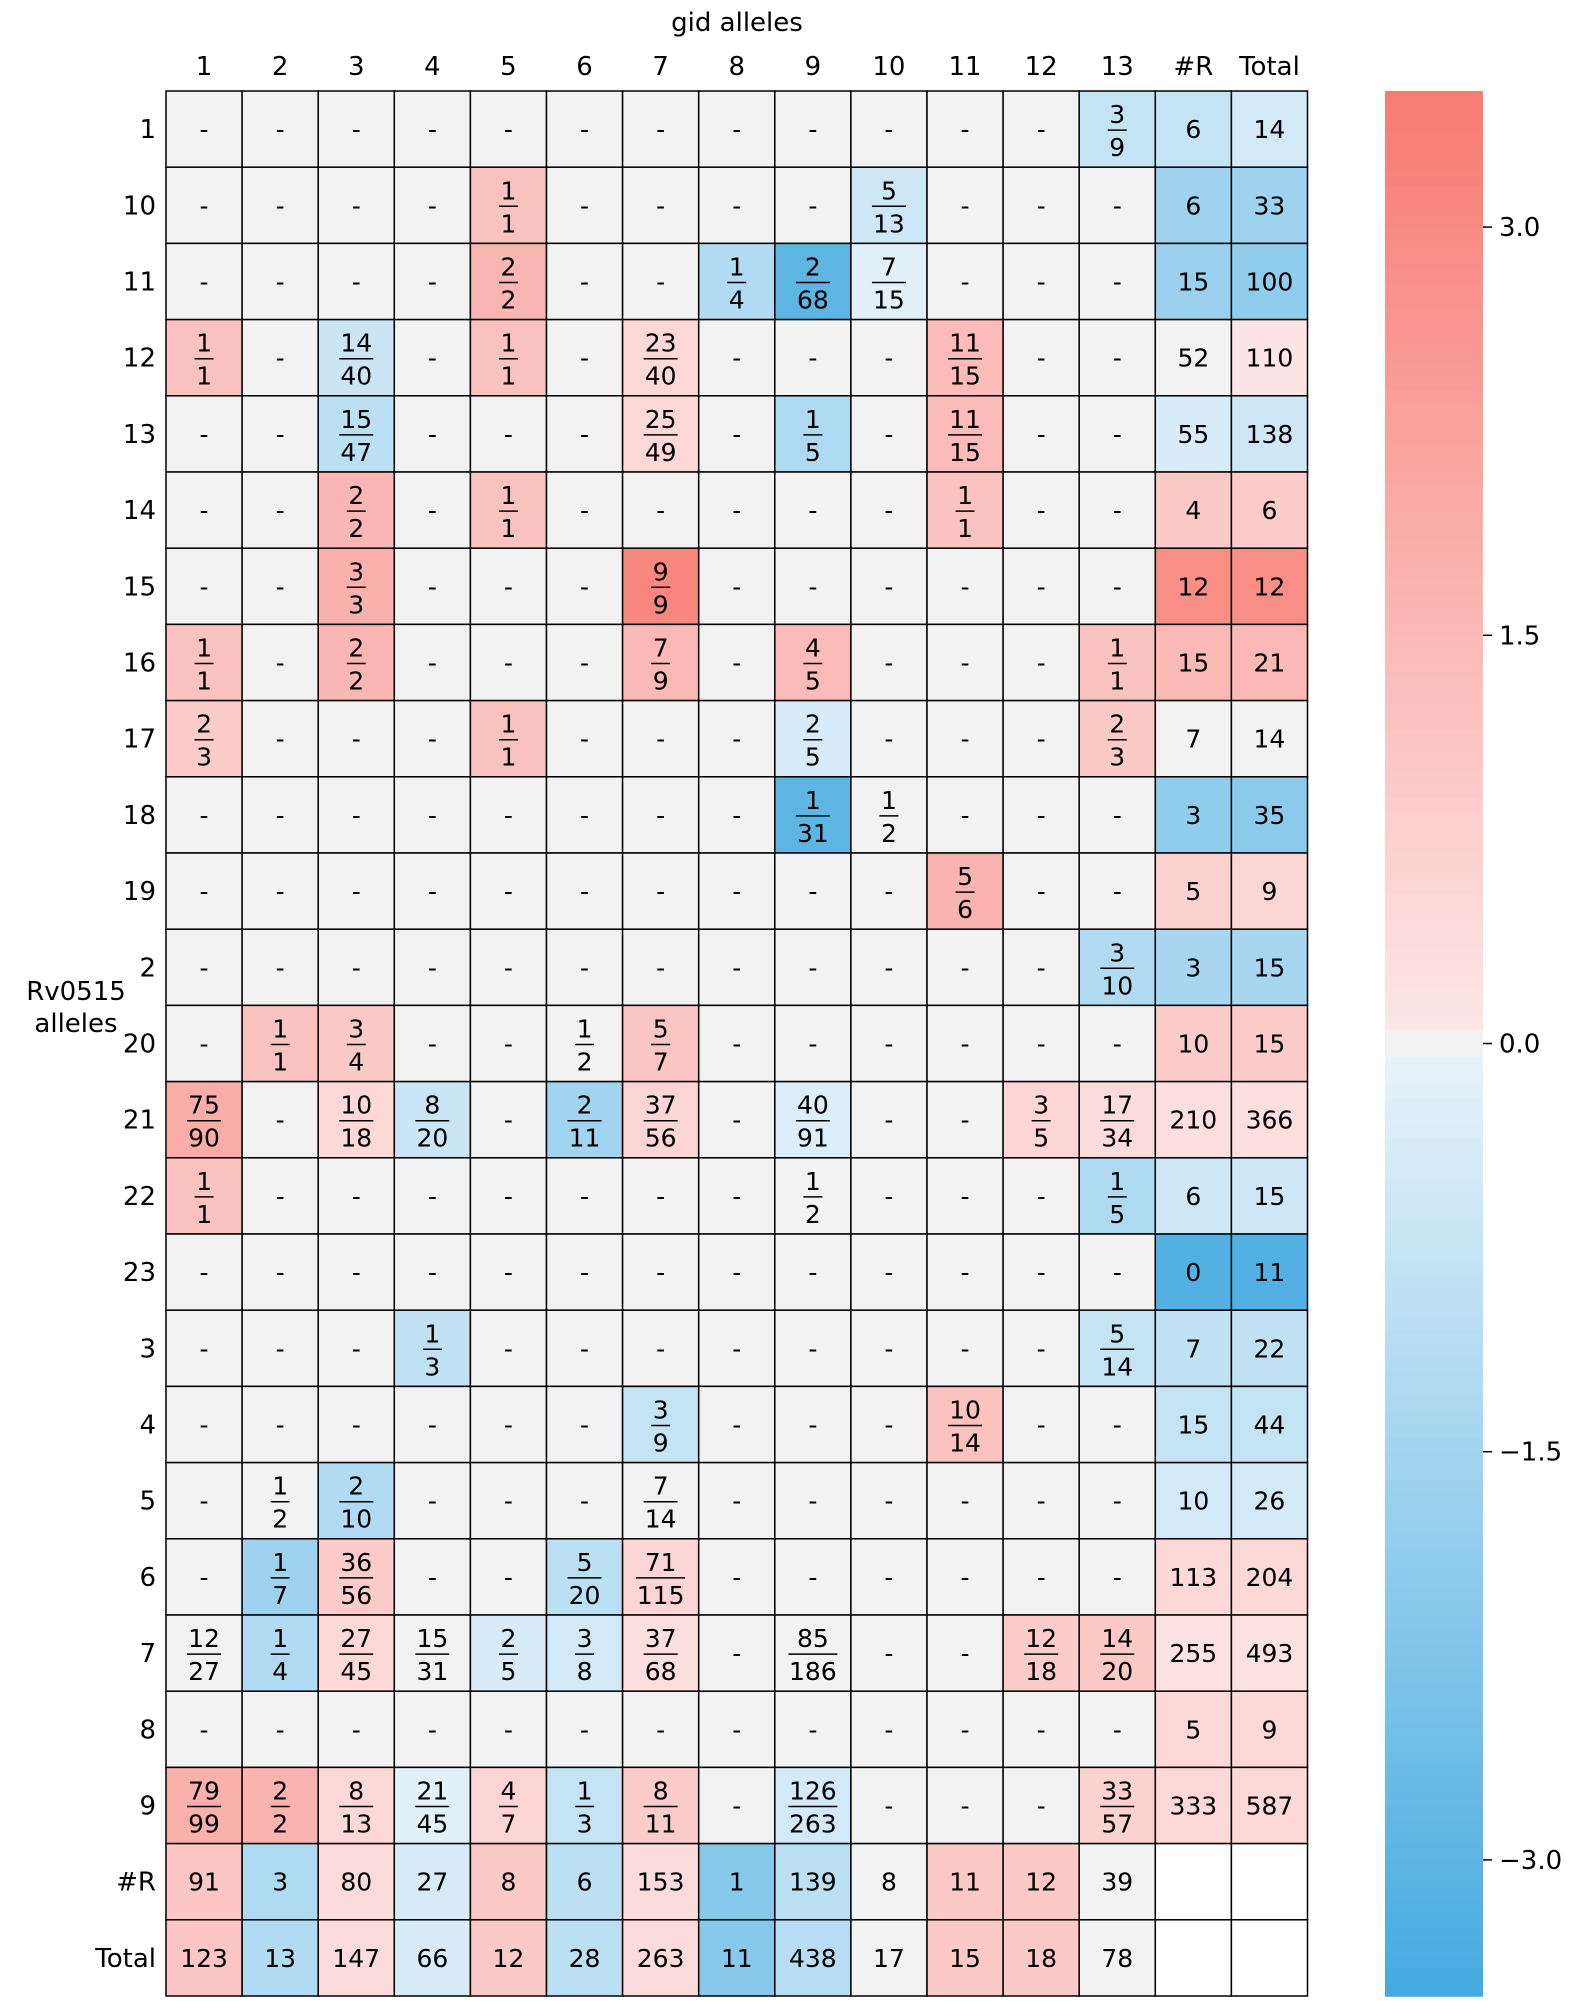 This screenshot has width=1572, height=2001. I want to click on cell-denominator: 7, so click(508, 1824).